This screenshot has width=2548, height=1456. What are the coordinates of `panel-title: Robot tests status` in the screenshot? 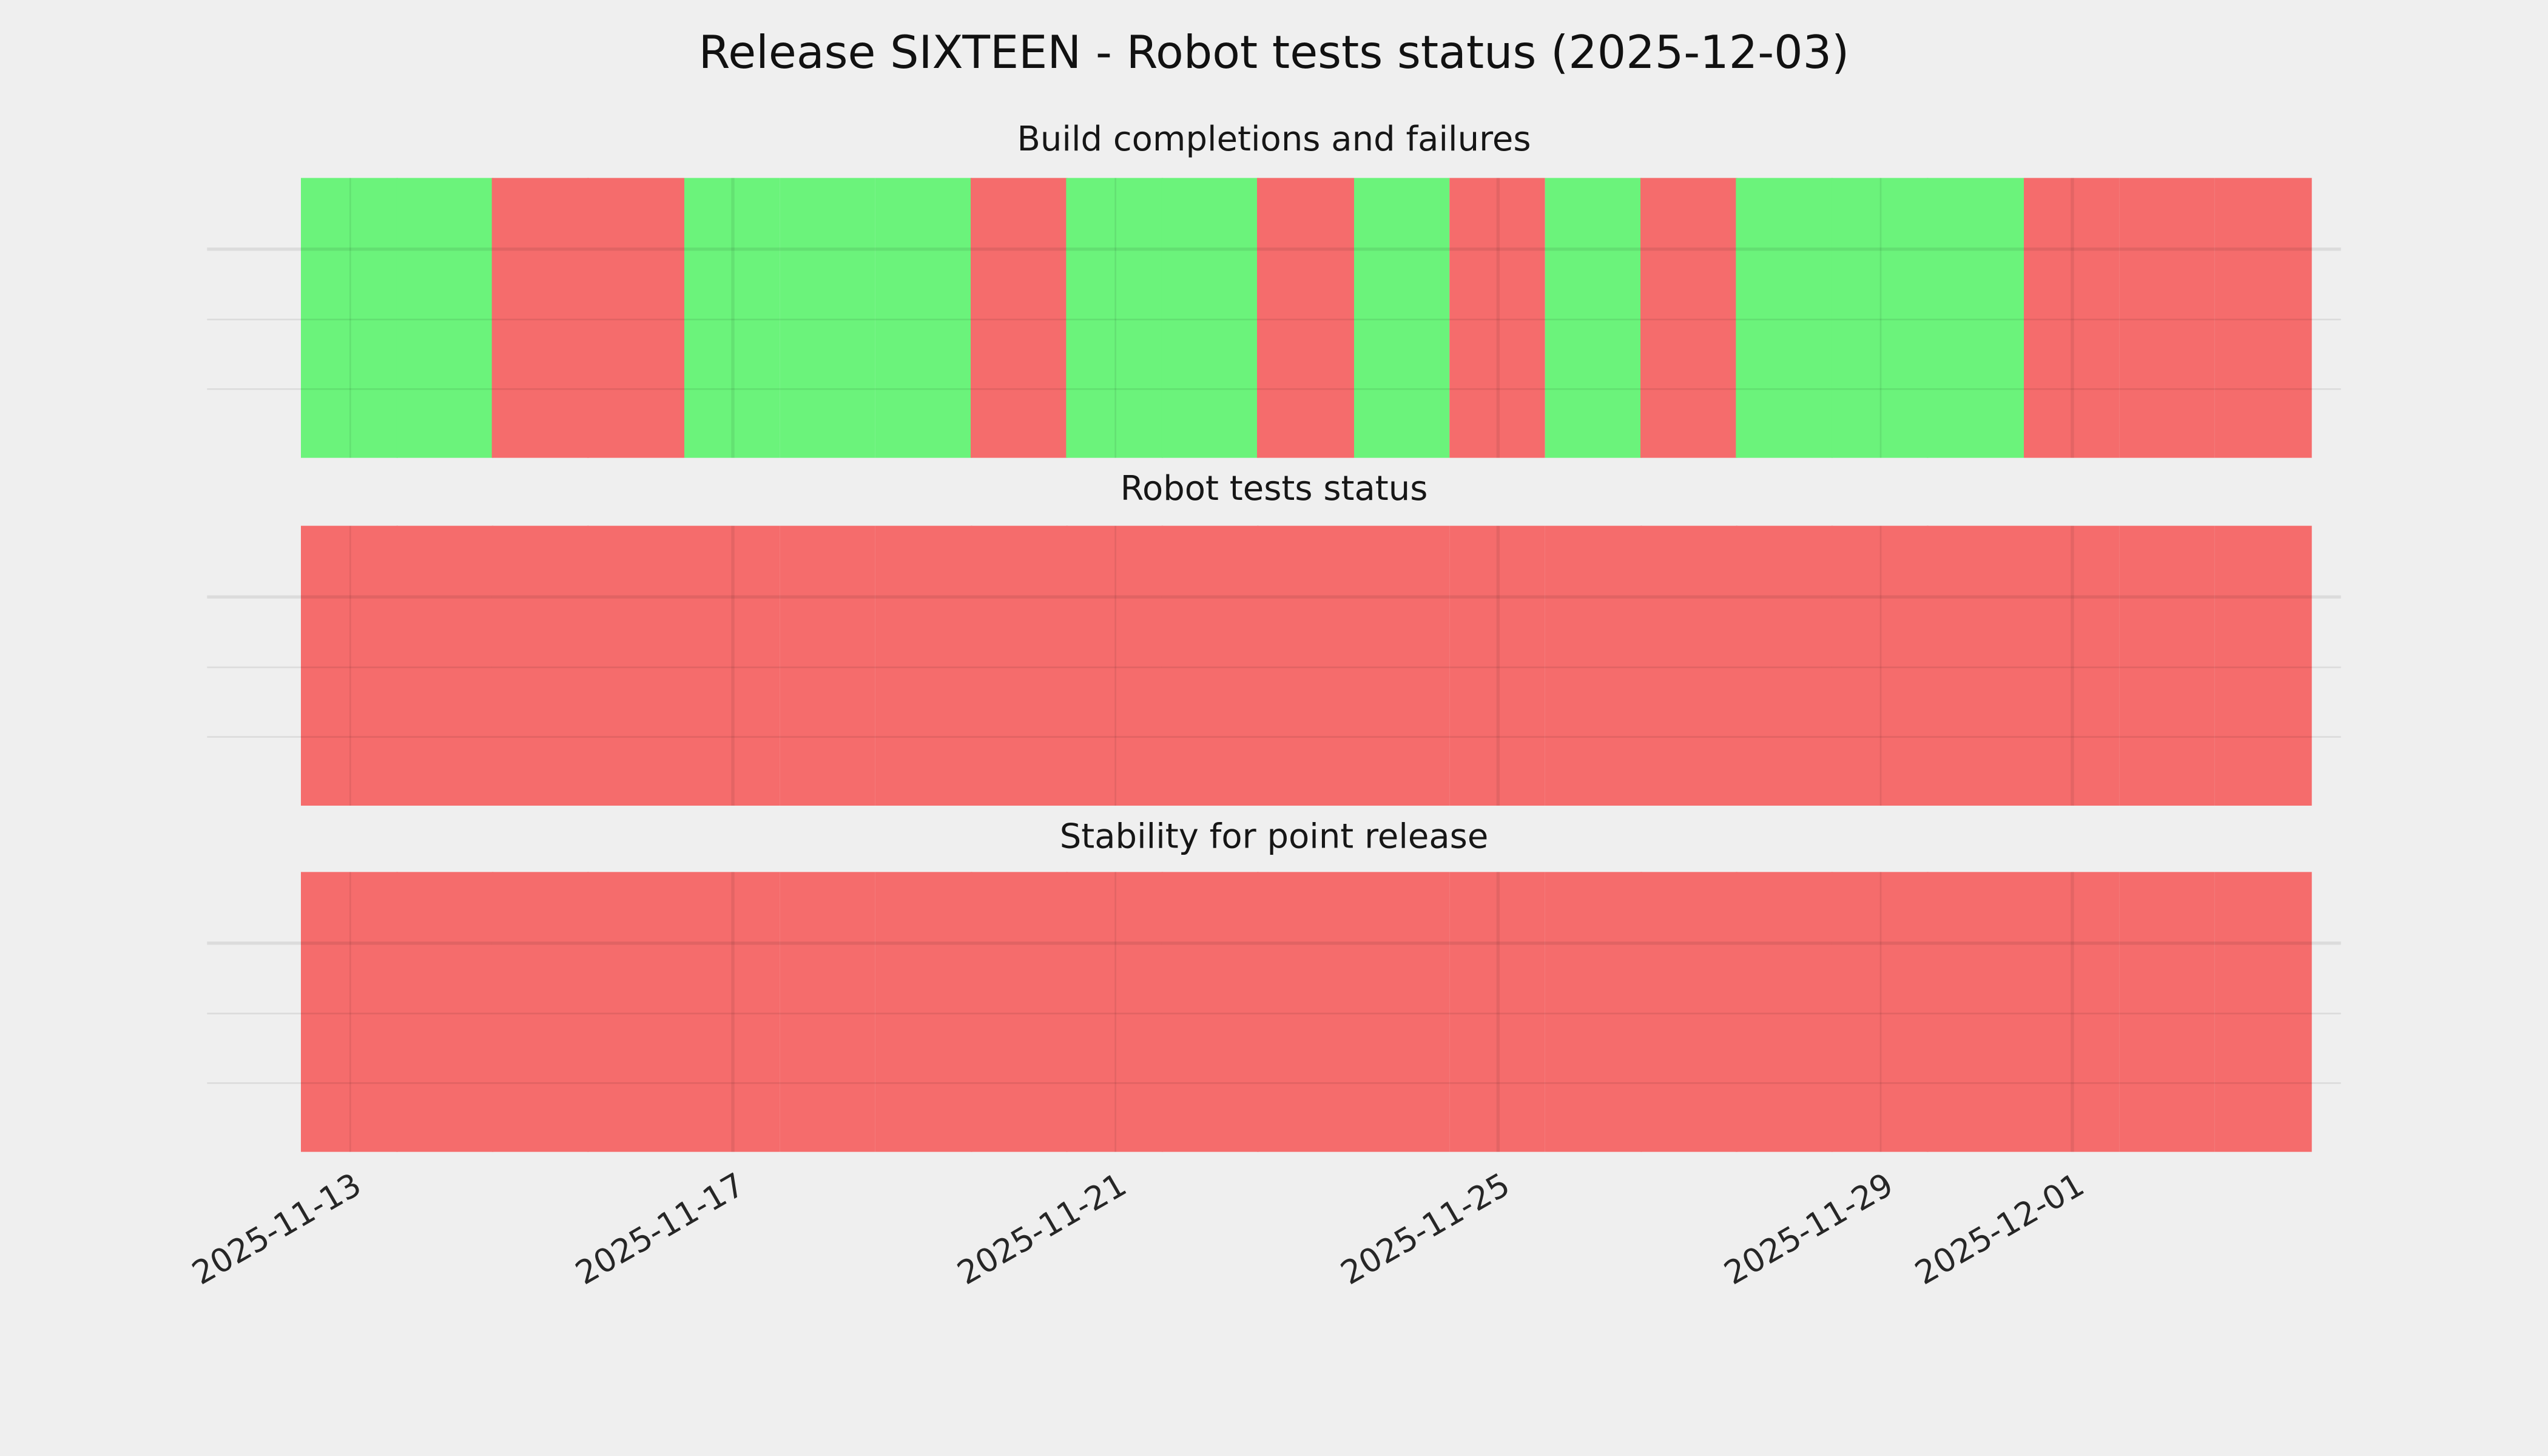 It's located at (1274, 488).